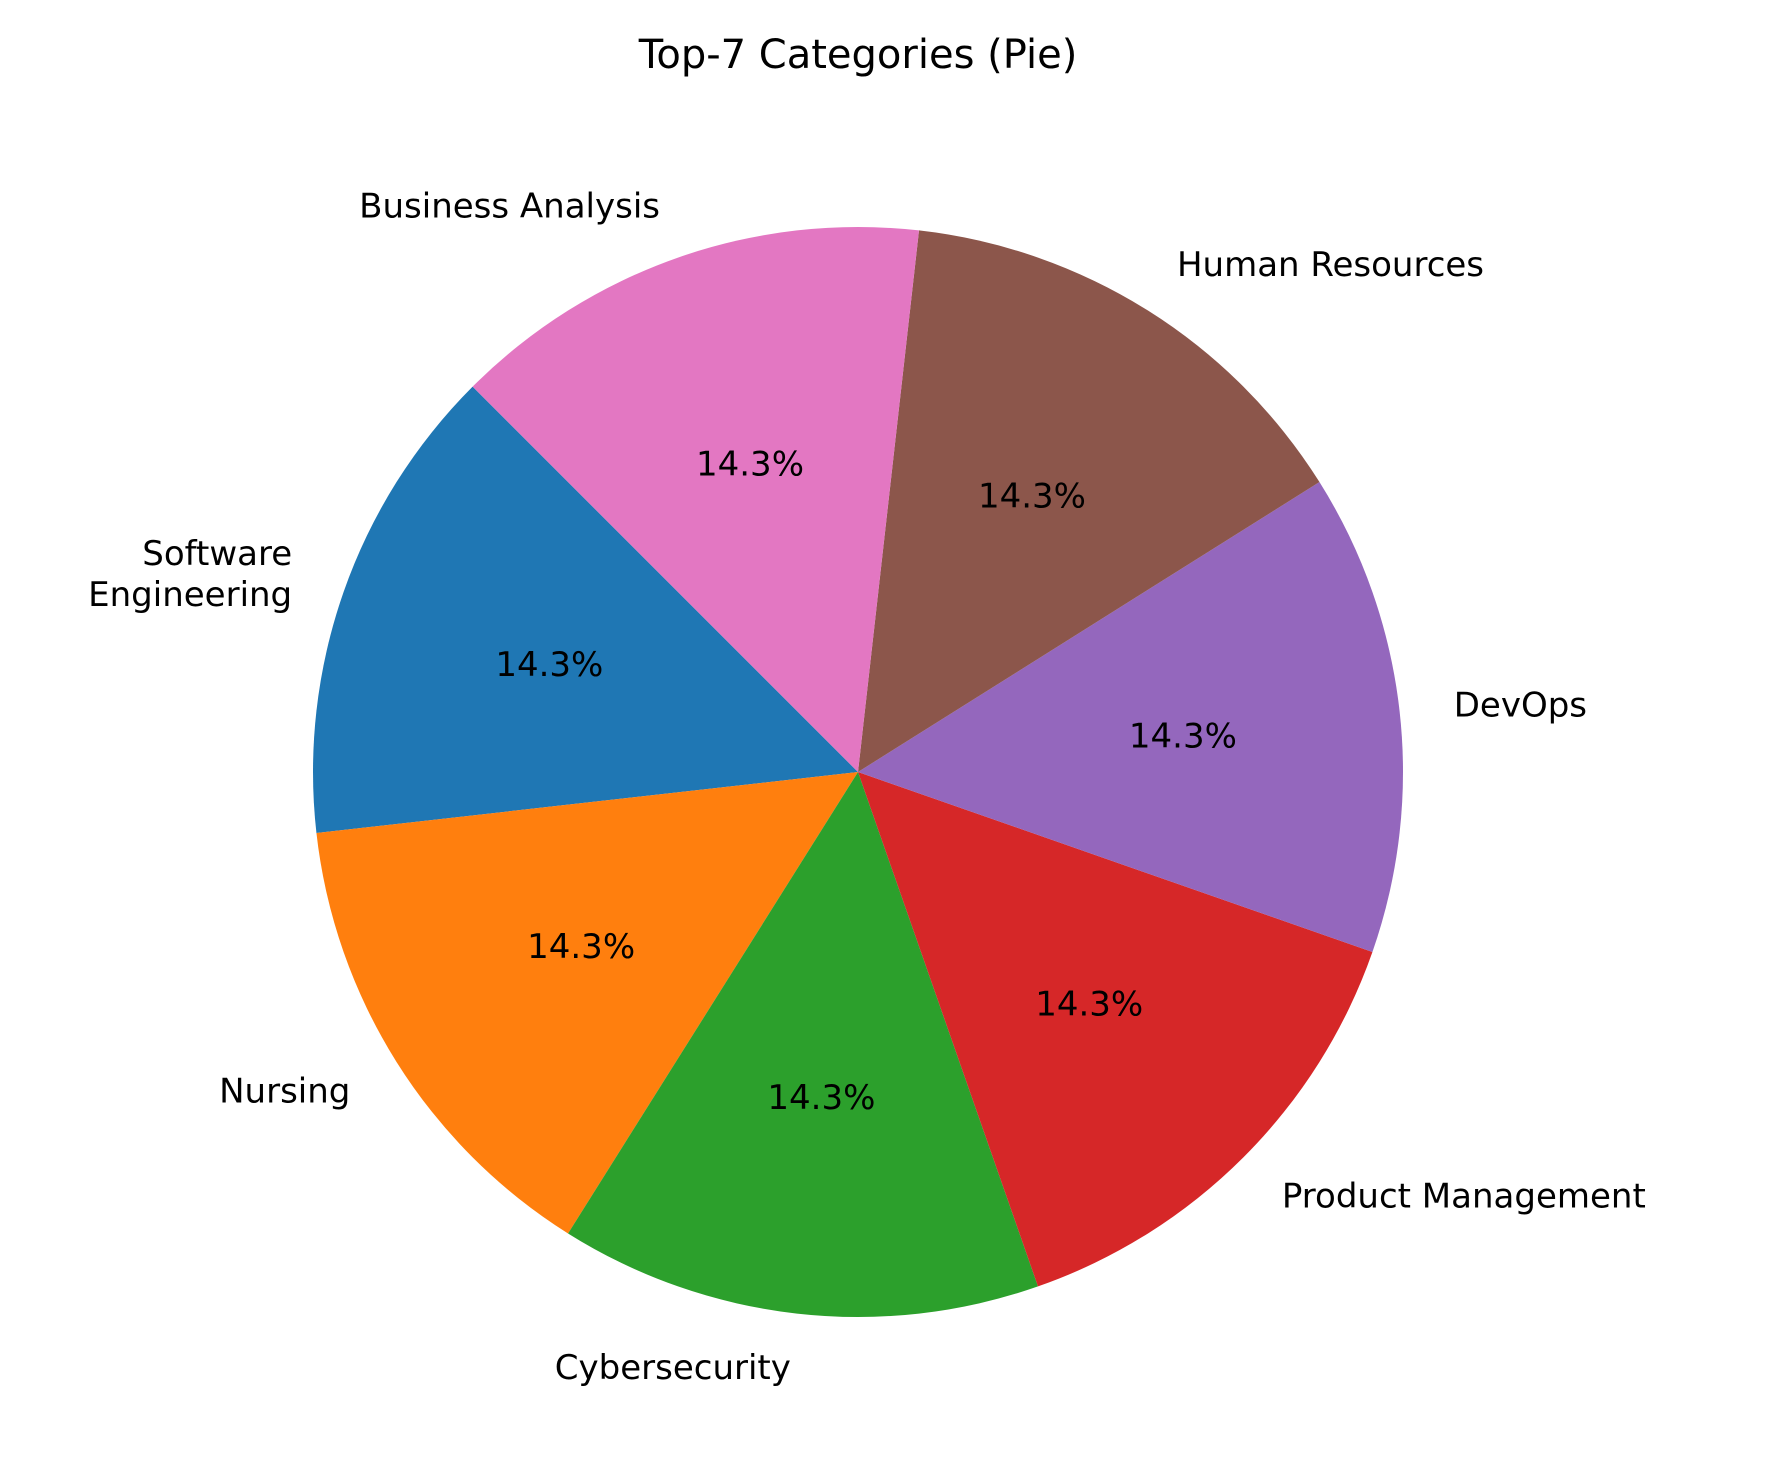  I want to click on pie-slice-label-line: Business Analysis, so click(509, 207).